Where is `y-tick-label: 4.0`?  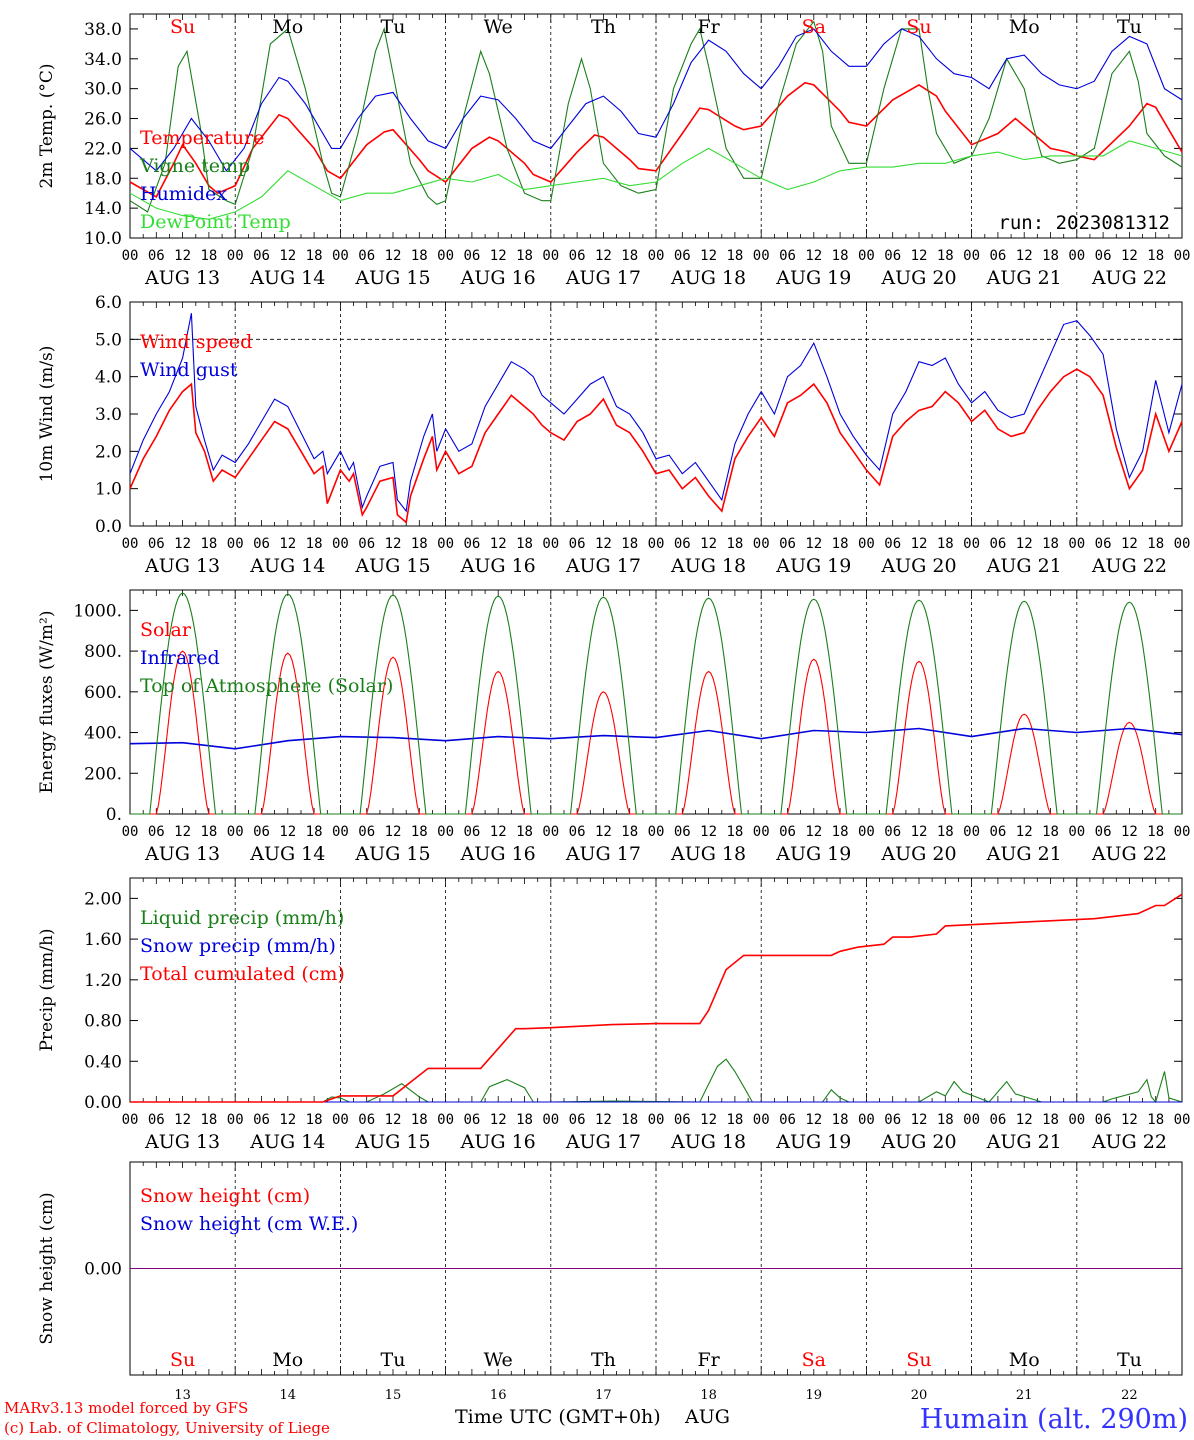
y-tick-label: 4.0 is located at coordinates (108, 378).